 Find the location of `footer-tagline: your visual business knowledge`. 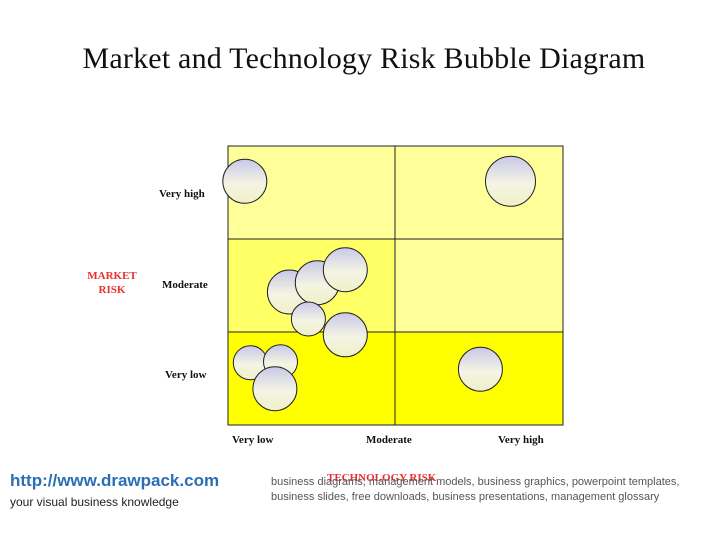

footer-tagline: your visual business knowledge is located at coordinates (94, 502).